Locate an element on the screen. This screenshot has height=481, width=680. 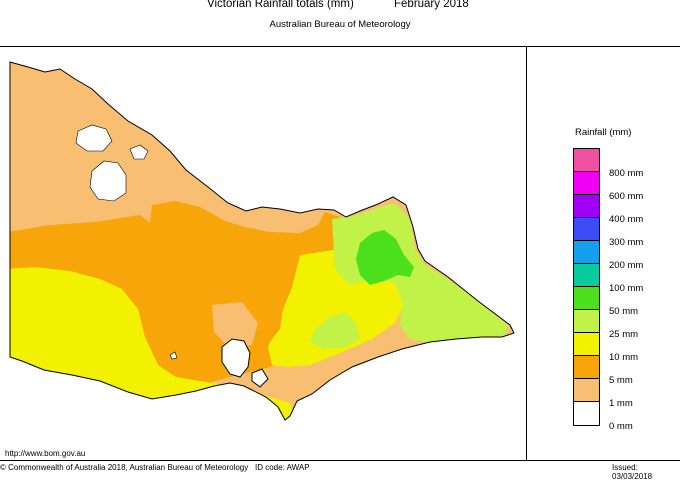
port-phillip-bay is located at coordinates (236, 358).